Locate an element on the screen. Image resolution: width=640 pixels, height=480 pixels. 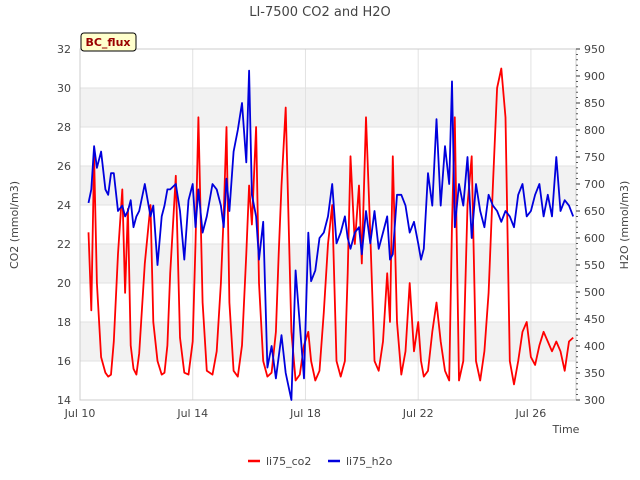
x-axis: Jul 10 Jul 14 Jul 18 Jul 22 Jul 26 is located at coordinates (305, 413).